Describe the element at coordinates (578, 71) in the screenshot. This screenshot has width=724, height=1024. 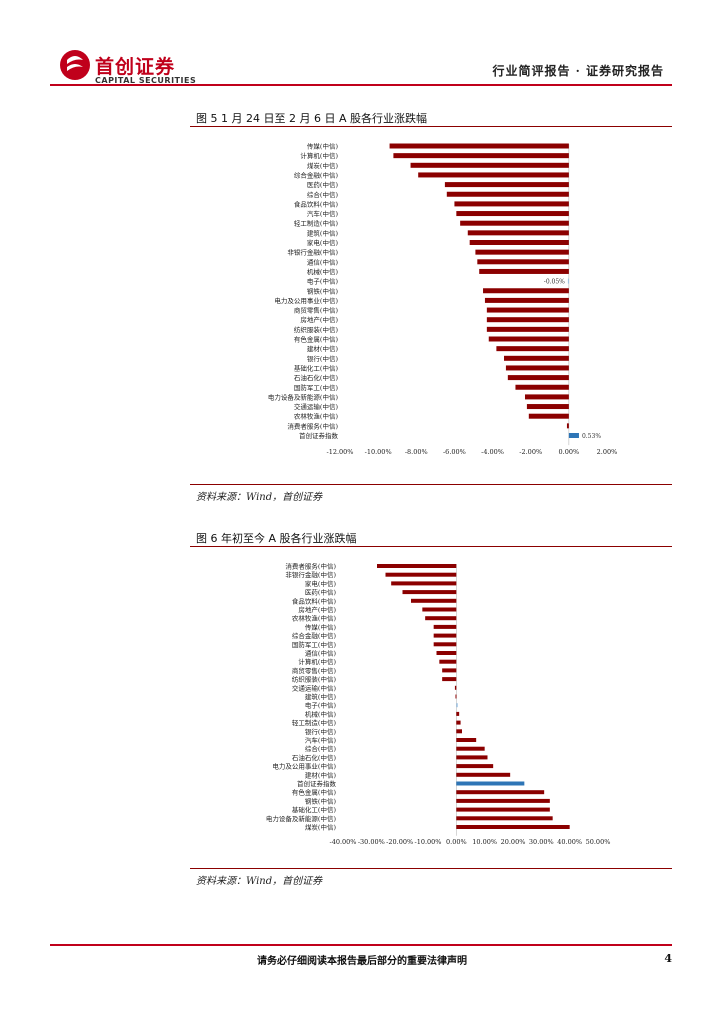
I see `header-title: 行业简评报告 · 证券研究报告` at that location.